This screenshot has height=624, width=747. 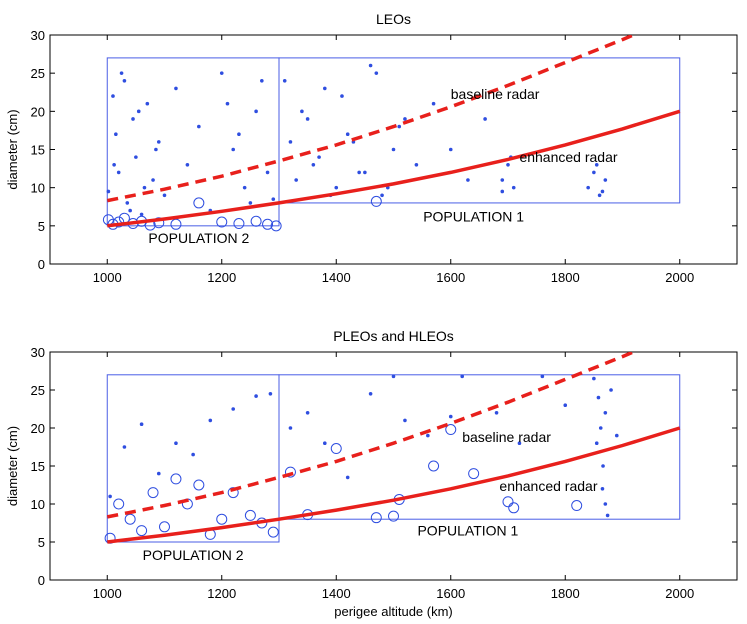 I want to click on chart-title: PLEOs and HLEOs, so click(x=393, y=336).